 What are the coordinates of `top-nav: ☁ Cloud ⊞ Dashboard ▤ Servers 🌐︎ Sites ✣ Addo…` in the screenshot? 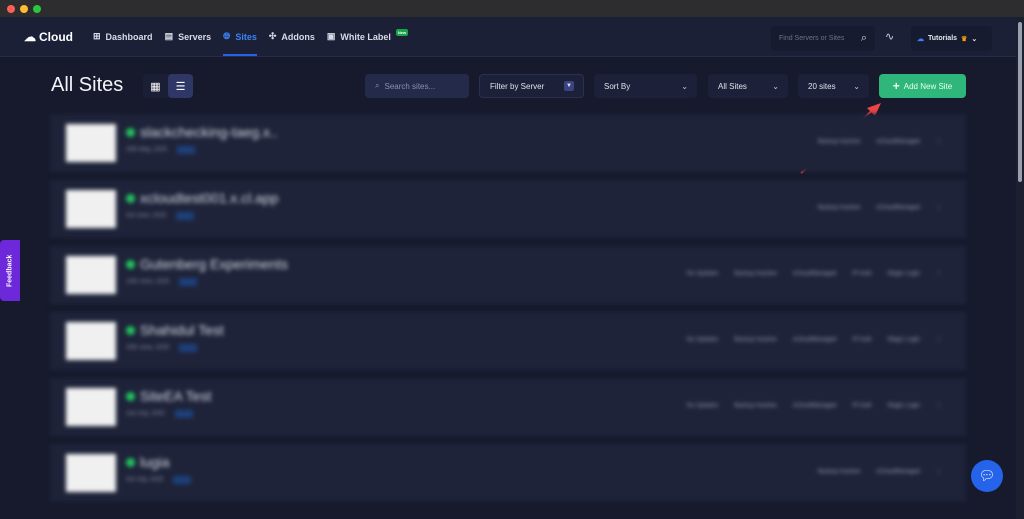 It's located at (508, 37).